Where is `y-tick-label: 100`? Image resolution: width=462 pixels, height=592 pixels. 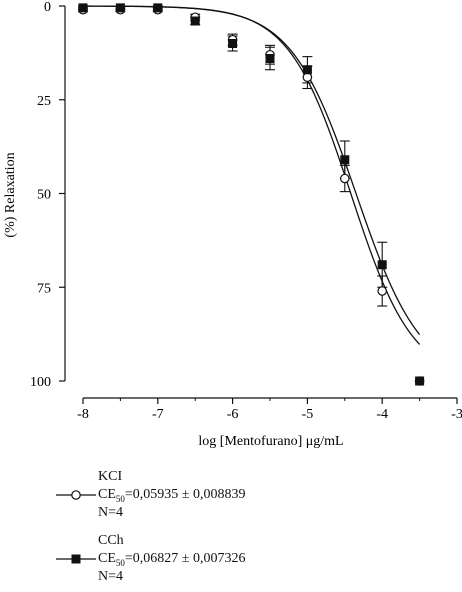 y-tick-label: 100 is located at coordinates (40, 382).